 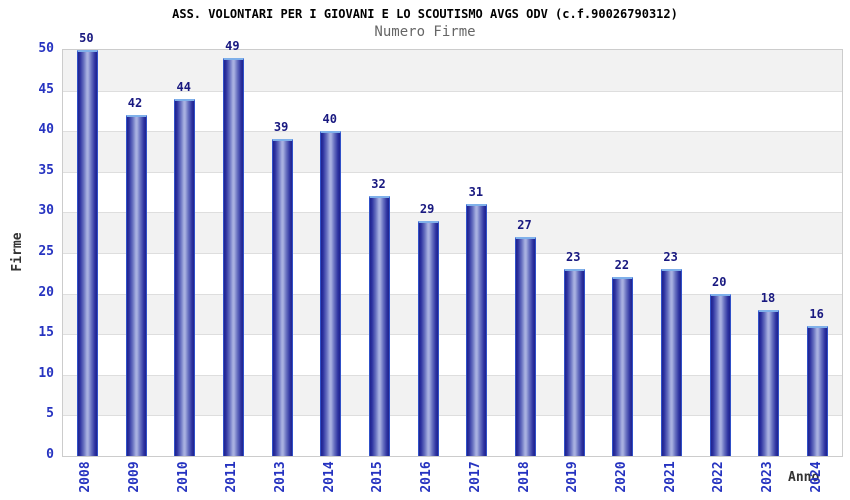 I want to click on x-tick-label: 2019, so click(x=573, y=477).